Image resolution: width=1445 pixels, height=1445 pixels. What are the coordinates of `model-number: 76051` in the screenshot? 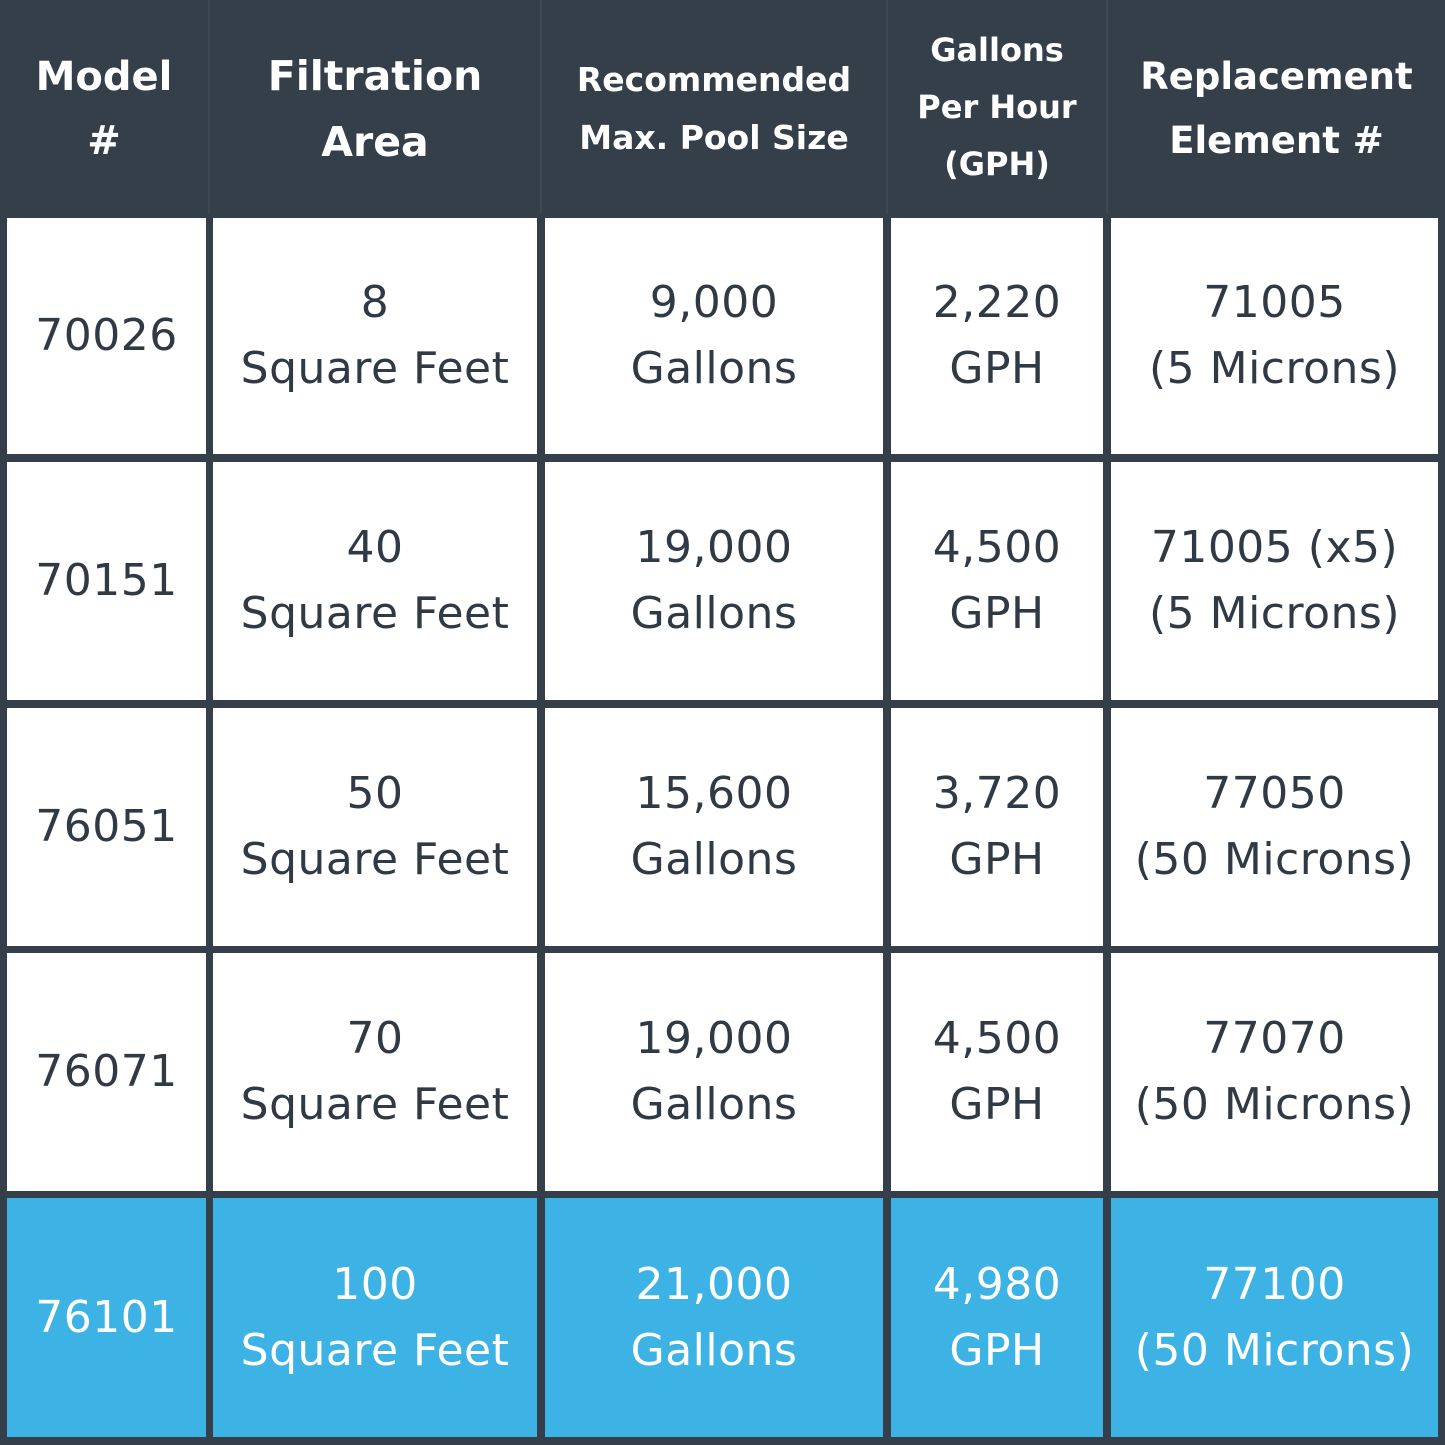 It's located at (106, 826).